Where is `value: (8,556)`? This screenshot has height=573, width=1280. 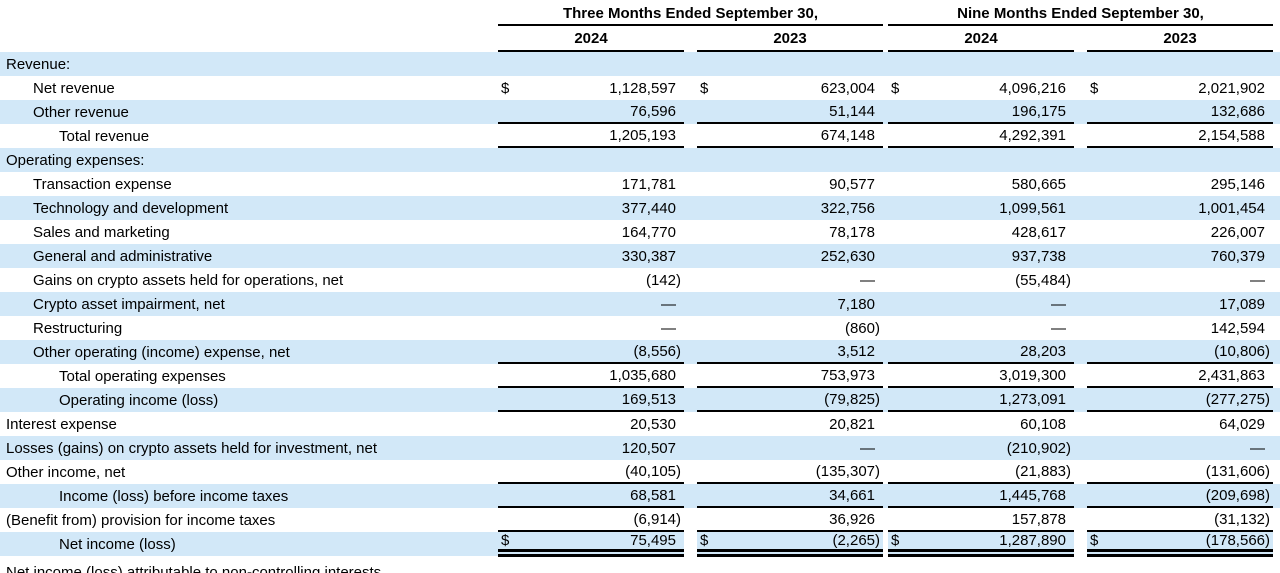 value: (8,556) is located at coordinates (657, 351).